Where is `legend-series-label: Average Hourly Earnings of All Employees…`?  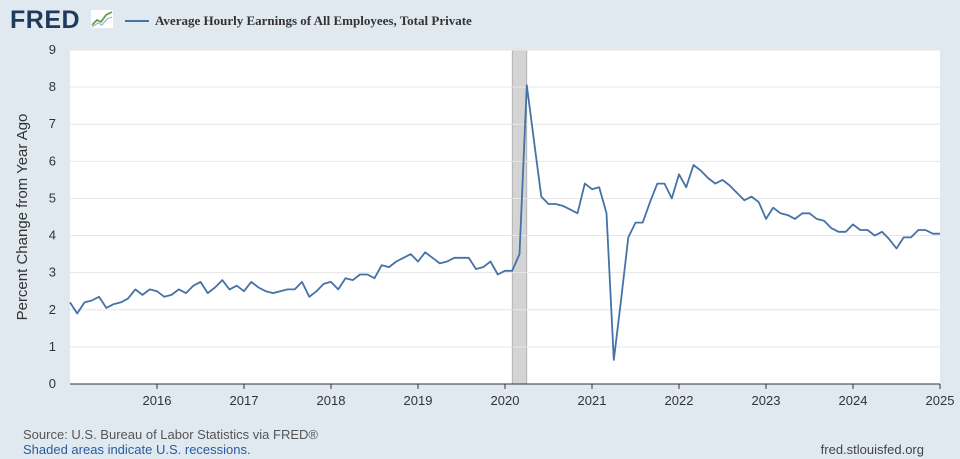 legend-series-label: Average Hourly Earnings of All Employees… is located at coordinates (313, 20).